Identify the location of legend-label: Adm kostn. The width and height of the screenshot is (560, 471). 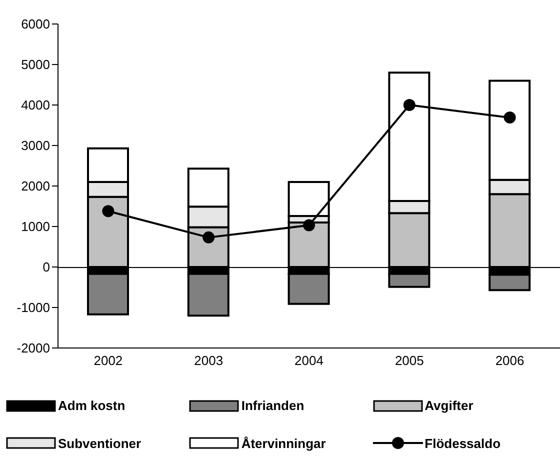
(92, 405).